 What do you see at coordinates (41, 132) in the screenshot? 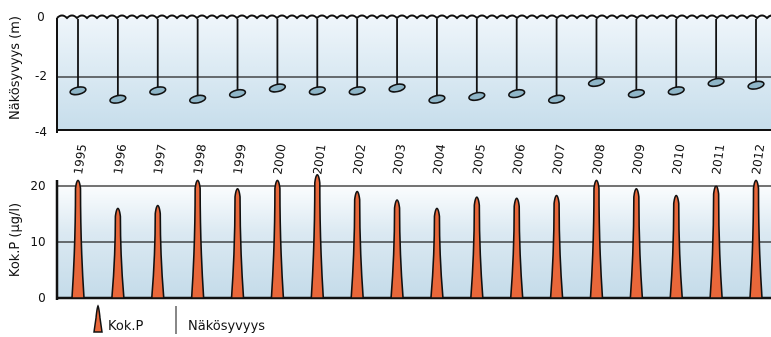
I see `secchi-y-tick-minus4: -4` at bounding box center [41, 132].